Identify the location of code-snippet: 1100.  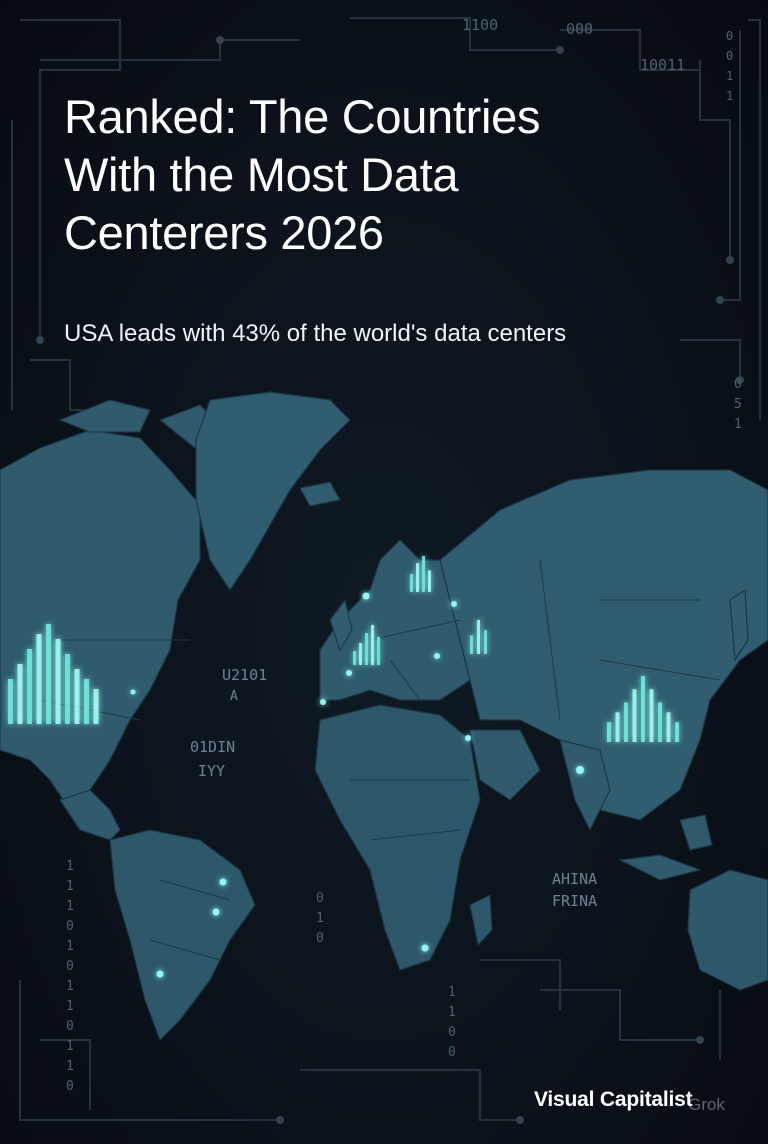
(480, 25).